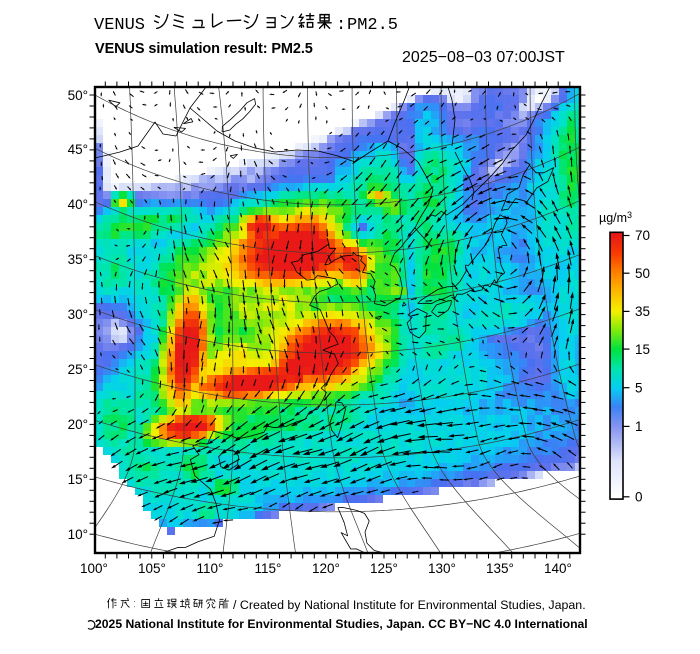 The height and width of the screenshot is (654, 700). I want to click on svg-text: 105°, so click(152, 568).